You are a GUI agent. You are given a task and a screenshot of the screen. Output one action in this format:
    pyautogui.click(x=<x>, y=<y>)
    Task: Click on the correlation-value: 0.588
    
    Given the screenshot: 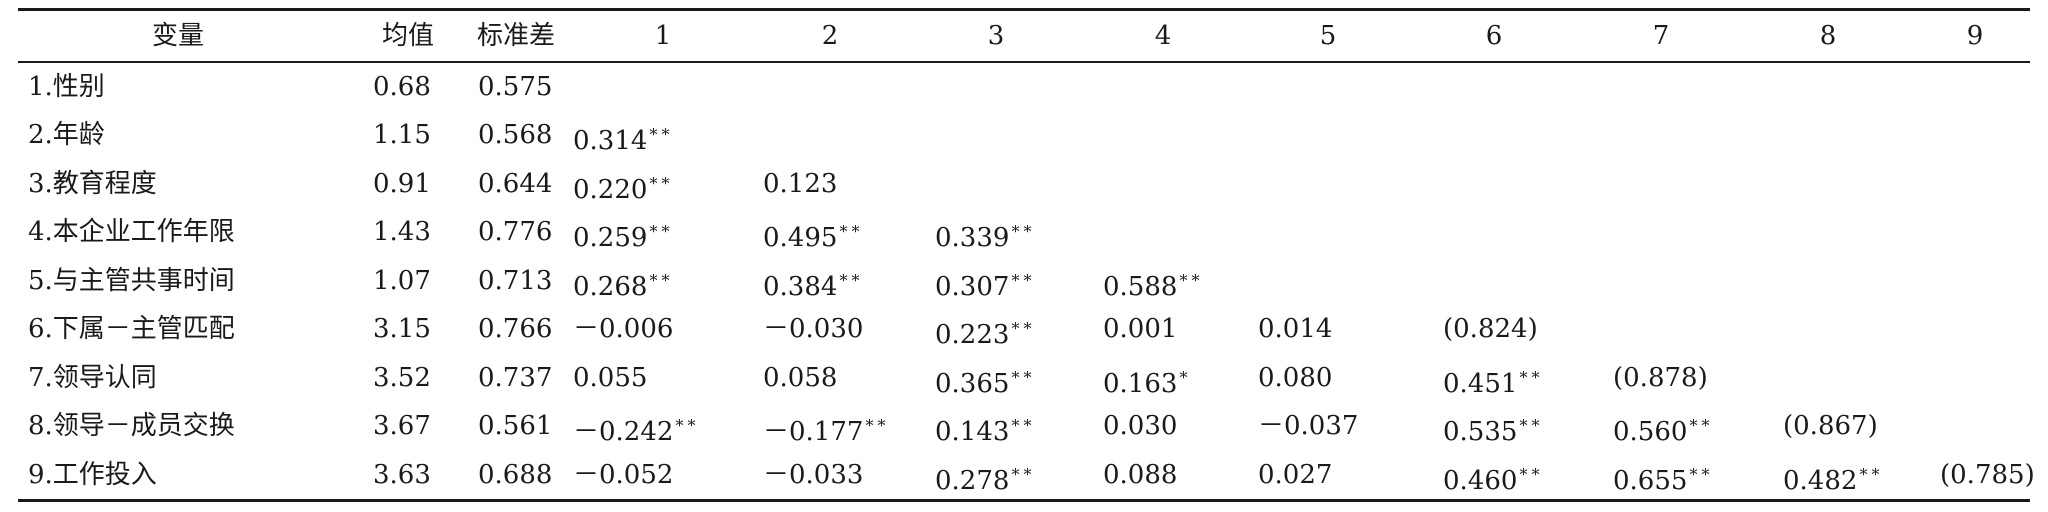 What is the action you would take?
    pyautogui.click(x=1140, y=286)
    